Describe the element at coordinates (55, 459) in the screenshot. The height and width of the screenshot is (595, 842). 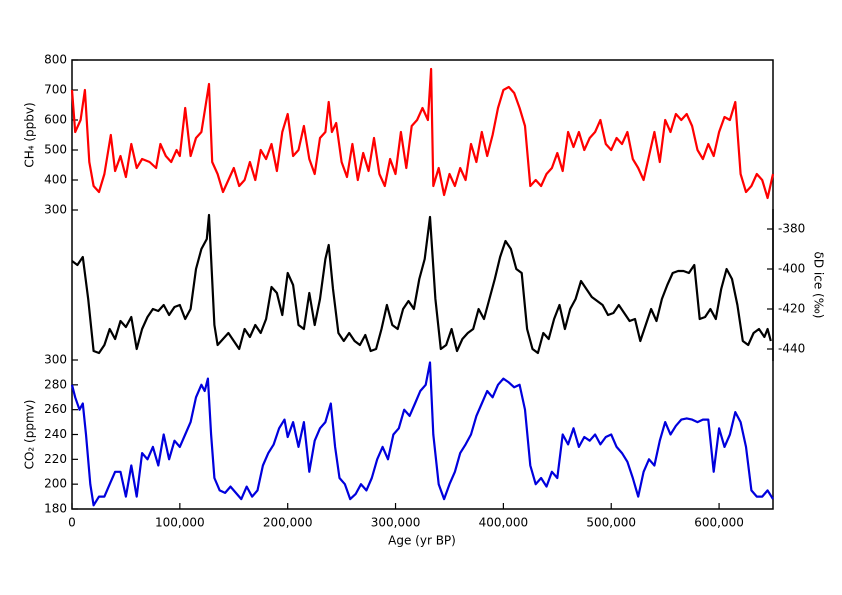
I see `y-tick-label: 220` at that location.